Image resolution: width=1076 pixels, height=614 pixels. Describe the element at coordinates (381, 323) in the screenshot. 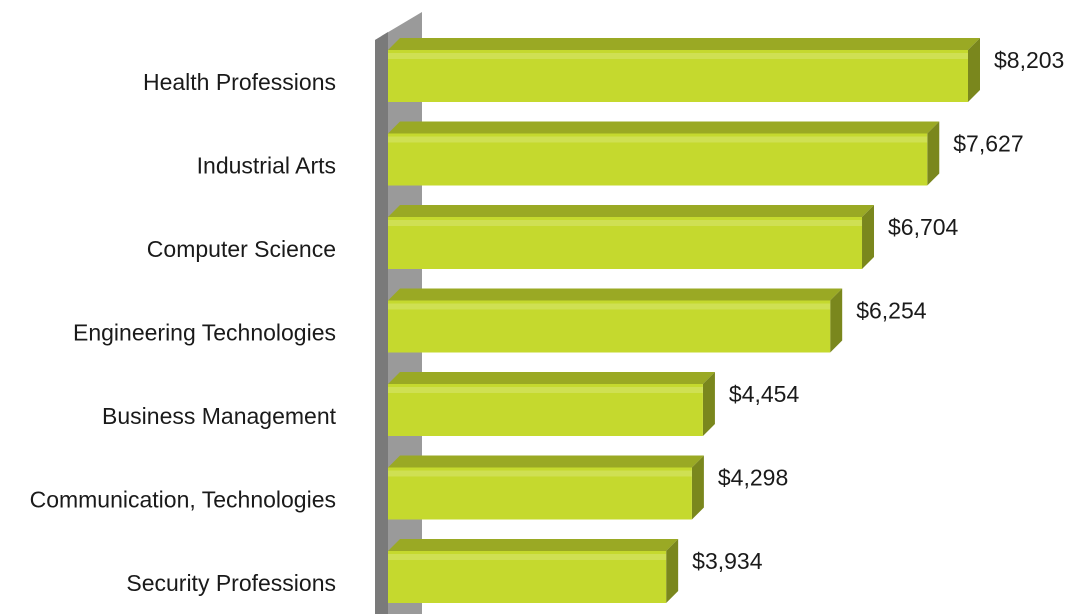

I see `wall-edge` at that location.